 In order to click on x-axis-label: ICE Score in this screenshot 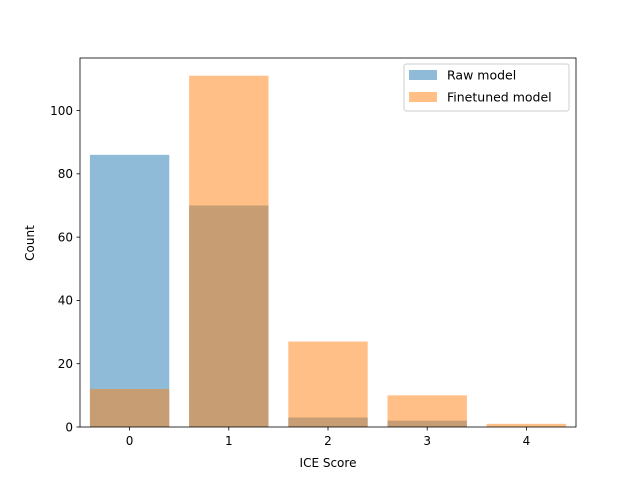, I will do `click(328, 463)`.